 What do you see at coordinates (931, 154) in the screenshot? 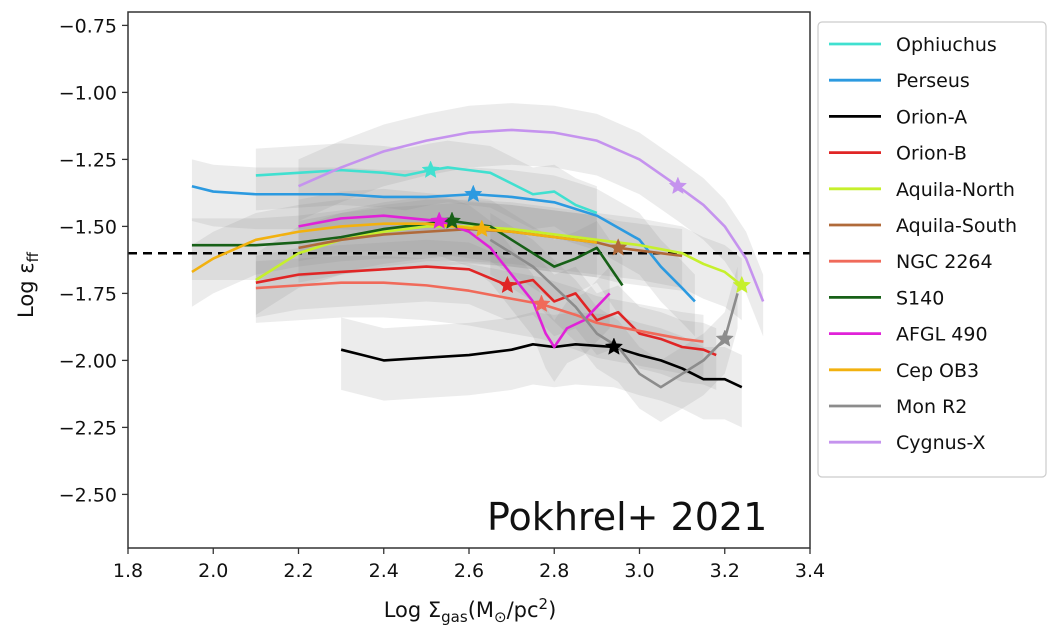
I see `legend-label-orion-b: Orion-B` at bounding box center [931, 154].